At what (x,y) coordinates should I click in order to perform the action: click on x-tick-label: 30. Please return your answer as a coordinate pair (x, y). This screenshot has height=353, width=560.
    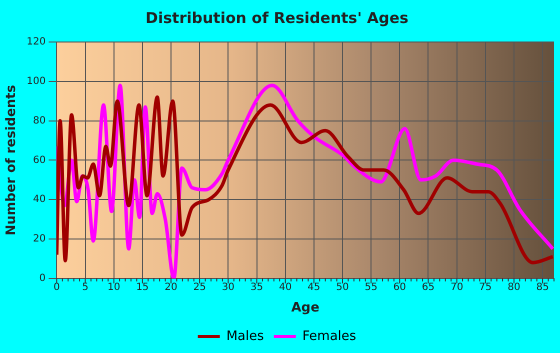
    Looking at the image, I should click on (228, 287).